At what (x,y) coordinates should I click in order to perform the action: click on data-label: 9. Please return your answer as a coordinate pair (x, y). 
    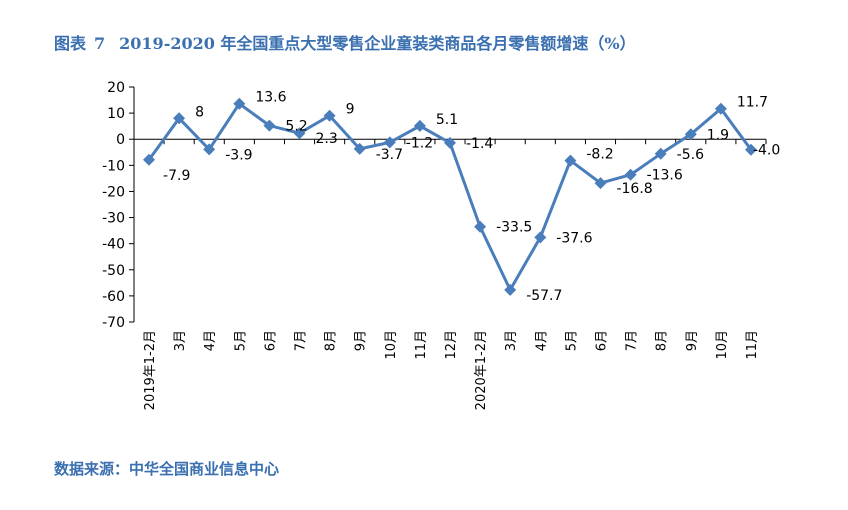
    Looking at the image, I should click on (350, 110).